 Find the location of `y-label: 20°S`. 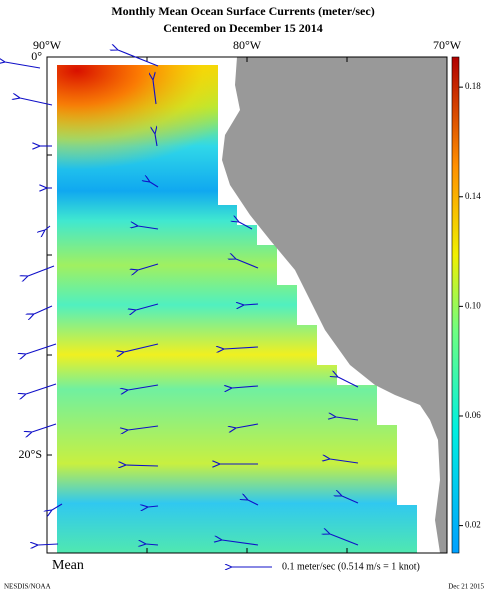

y-label: 20°S is located at coordinates (30, 454).